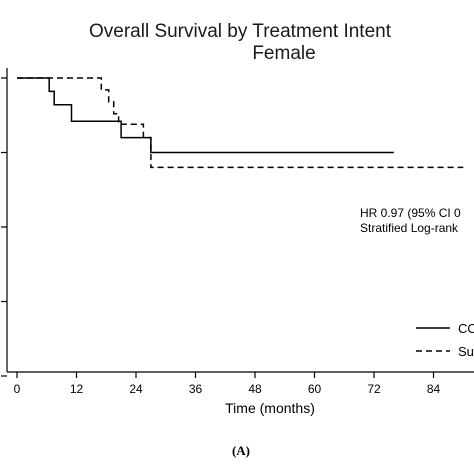 This screenshot has width=474, height=474. What do you see at coordinates (374, 389) in the screenshot?
I see `x-tick-label: 72` at bounding box center [374, 389].